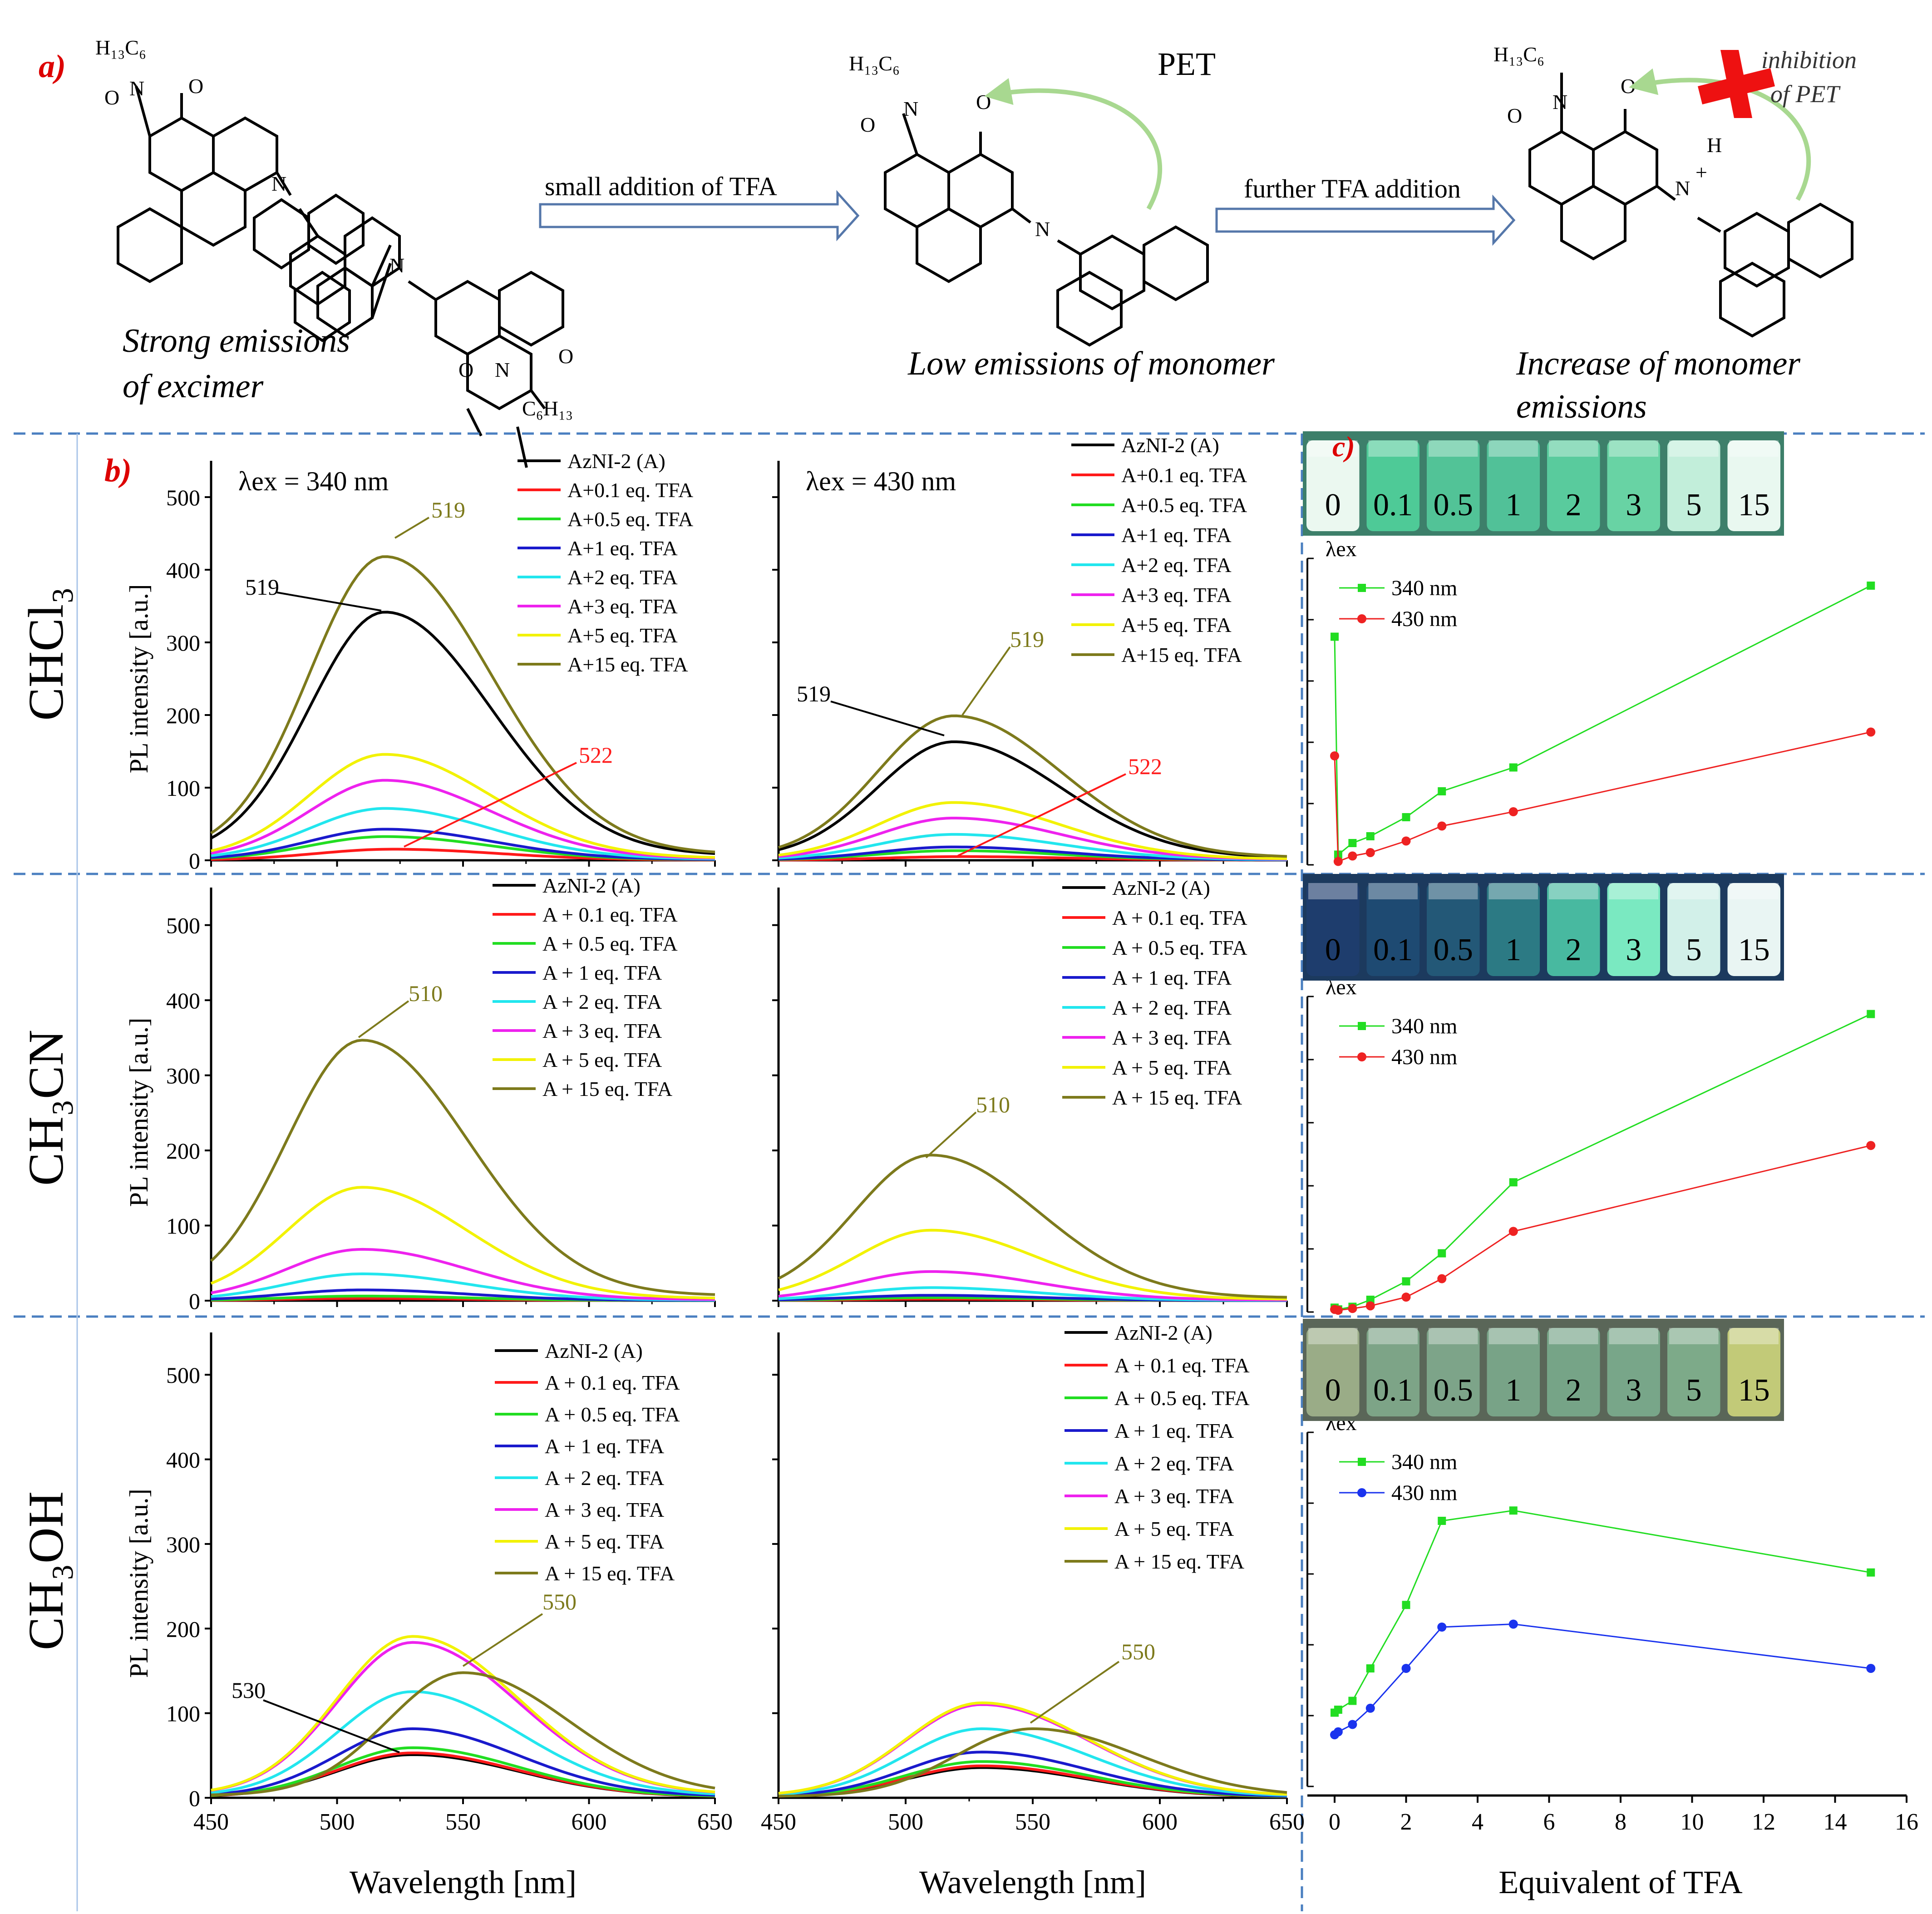  What do you see at coordinates (1187, 64) in the screenshot?
I see `pet-label: PET` at bounding box center [1187, 64].